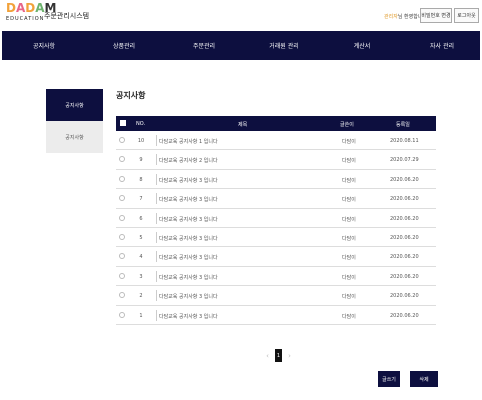 The height and width of the screenshot is (400, 482). Describe the element at coordinates (204, 46) in the screenshot. I see `nav-item-orders: 주문관리` at that location.